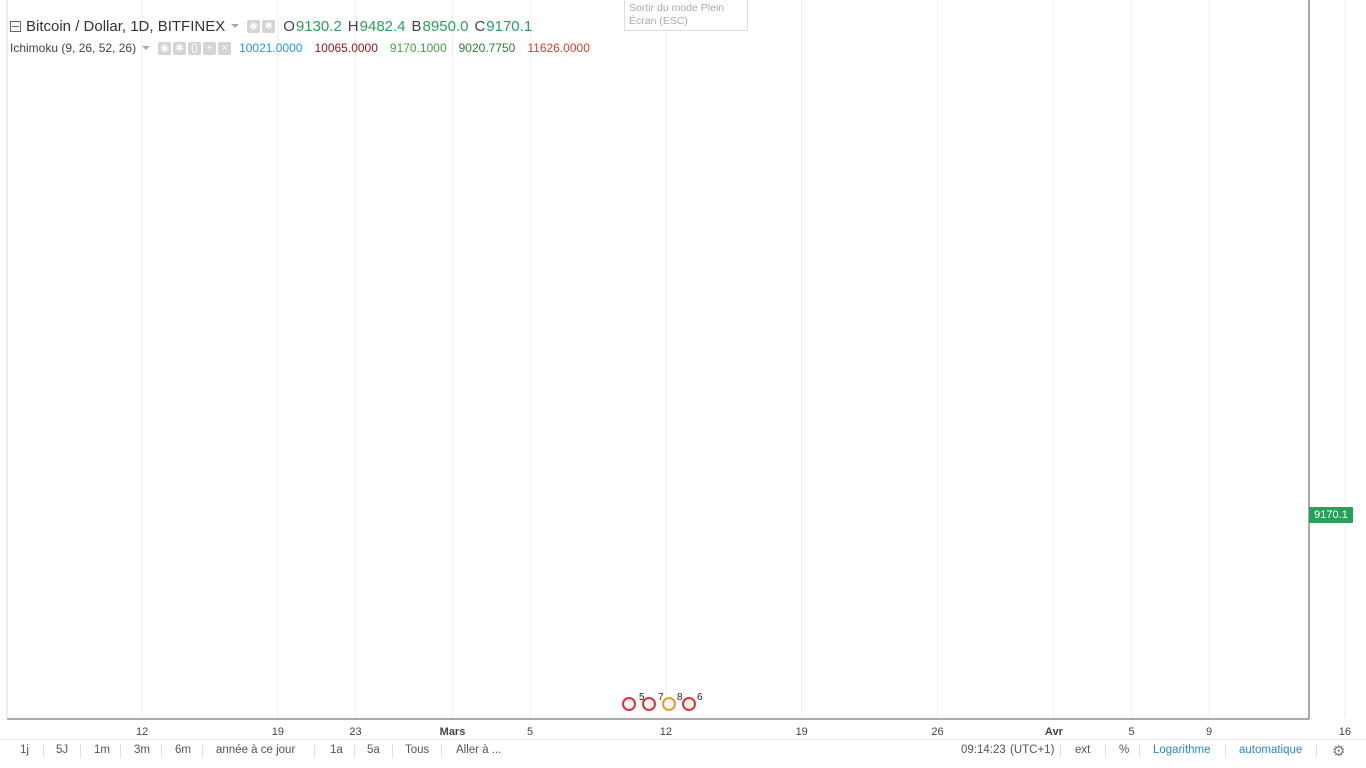 The width and height of the screenshot is (1366, 768). What do you see at coordinates (1209, 732) in the screenshot?
I see `x-tick-label: 9` at bounding box center [1209, 732].